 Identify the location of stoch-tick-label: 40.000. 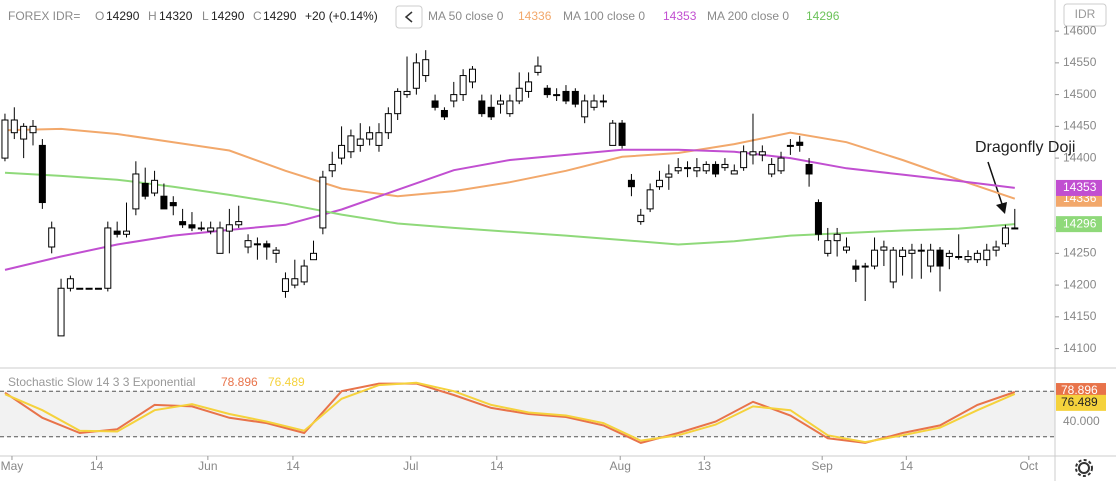
(1081, 421).